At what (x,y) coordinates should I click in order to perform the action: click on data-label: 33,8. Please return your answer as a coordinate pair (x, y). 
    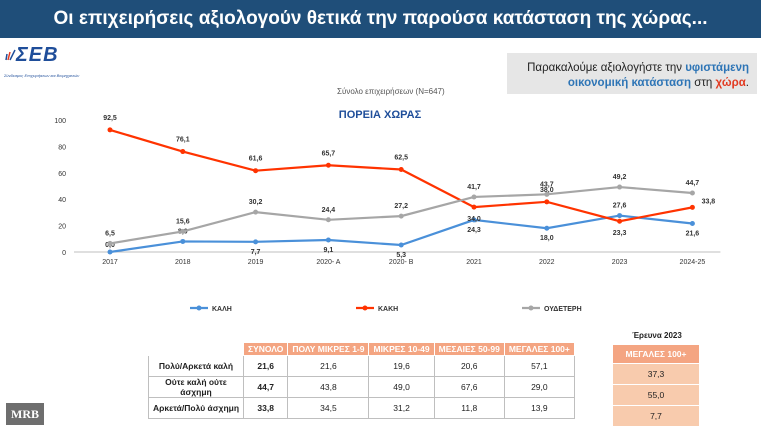
    Looking at the image, I should click on (709, 201).